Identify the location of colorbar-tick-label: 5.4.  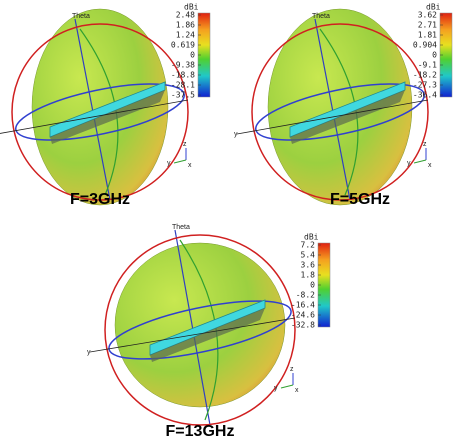
(308, 255).